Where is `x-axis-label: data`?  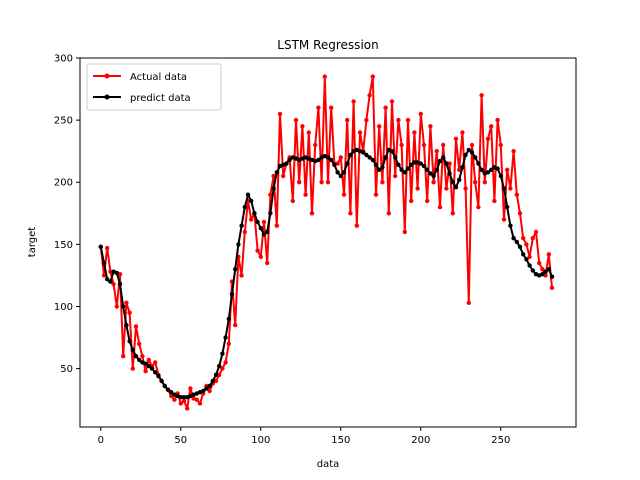 x-axis-label: data is located at coordinates (328, 464).